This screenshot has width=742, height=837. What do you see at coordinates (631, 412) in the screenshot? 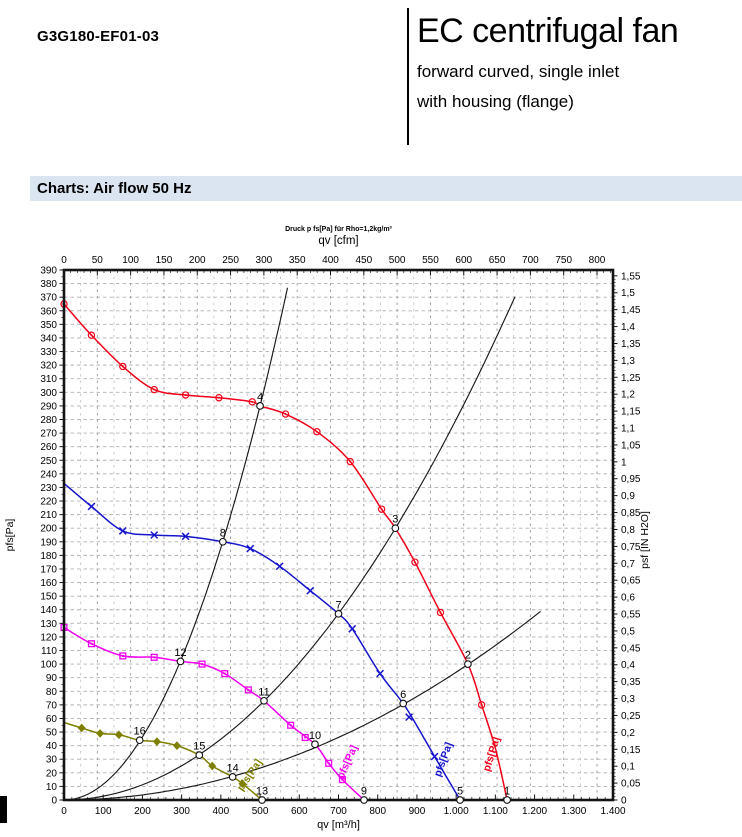
I see `right-tick-label: 1,15` at bounding box center [631, 412].